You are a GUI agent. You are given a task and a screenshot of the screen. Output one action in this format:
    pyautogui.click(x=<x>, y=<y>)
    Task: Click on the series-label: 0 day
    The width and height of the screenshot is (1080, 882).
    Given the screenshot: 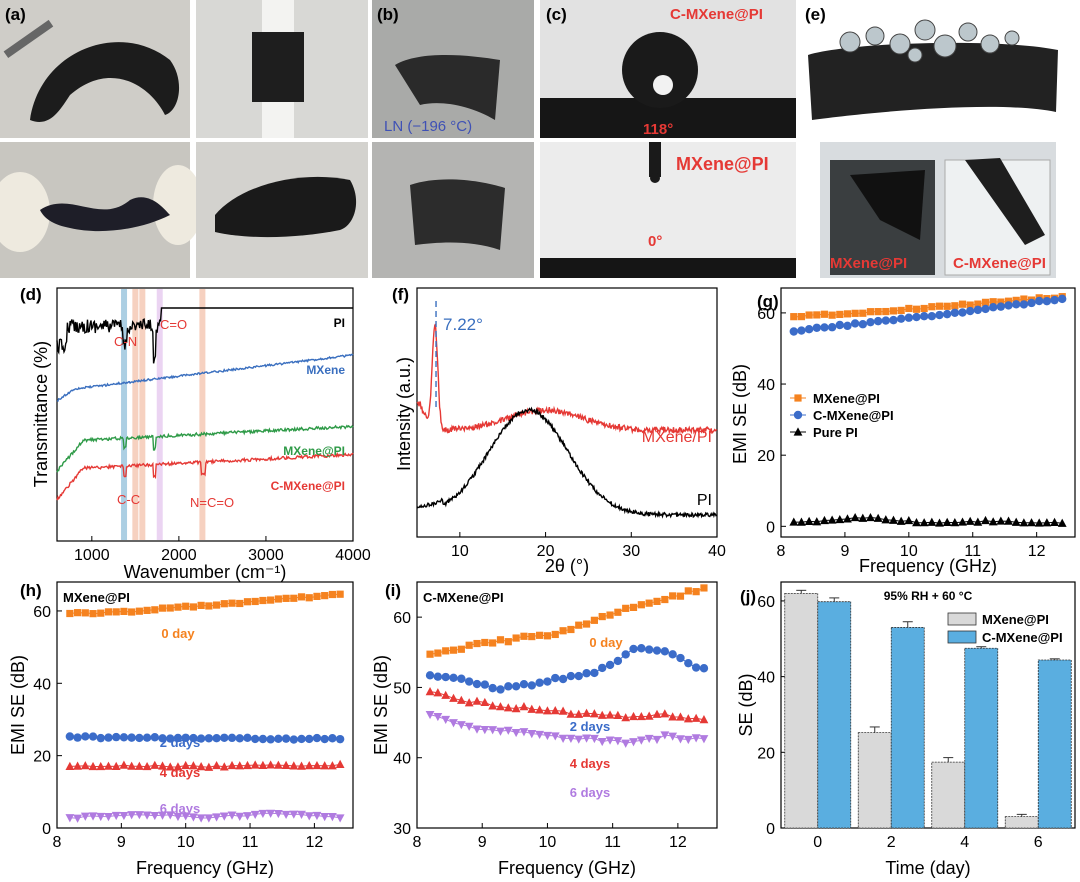 What is the action you would take?
    pyautogui.click(x=178, y=633)
    